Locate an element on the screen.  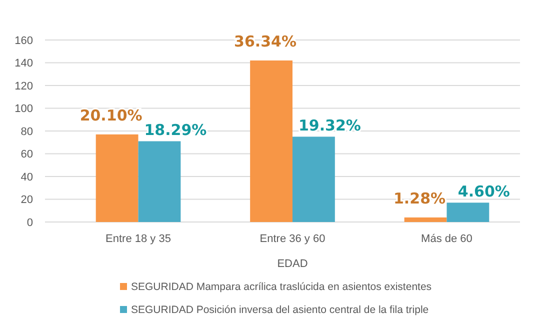
y-tick-label: 80 is located at coordinates (26, 132).